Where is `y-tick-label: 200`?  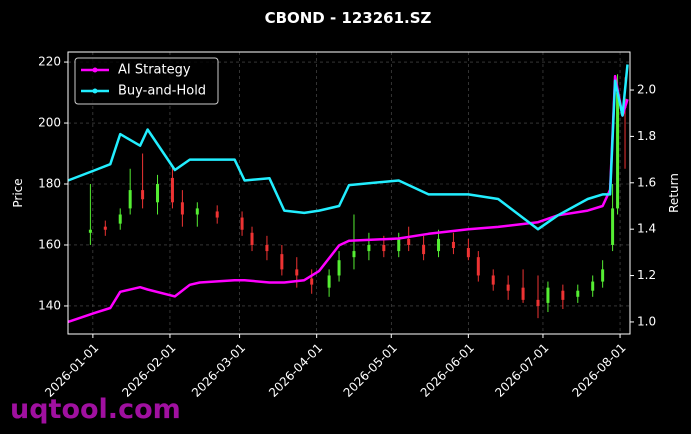
y-tick-label: 200 is located at coordinates (49, 123).